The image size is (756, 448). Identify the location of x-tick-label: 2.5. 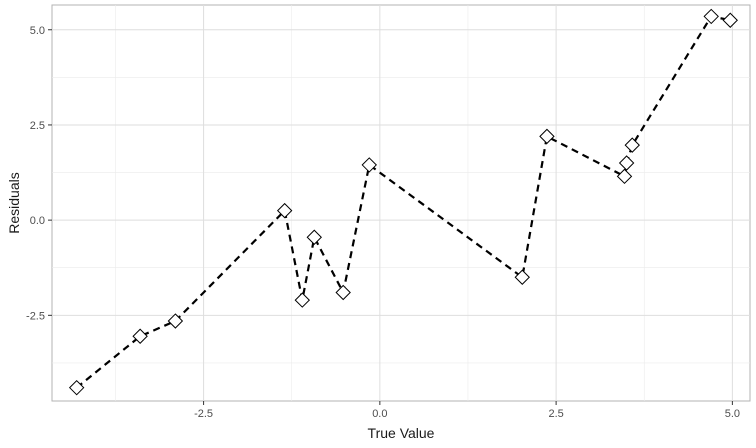
(555, 414).